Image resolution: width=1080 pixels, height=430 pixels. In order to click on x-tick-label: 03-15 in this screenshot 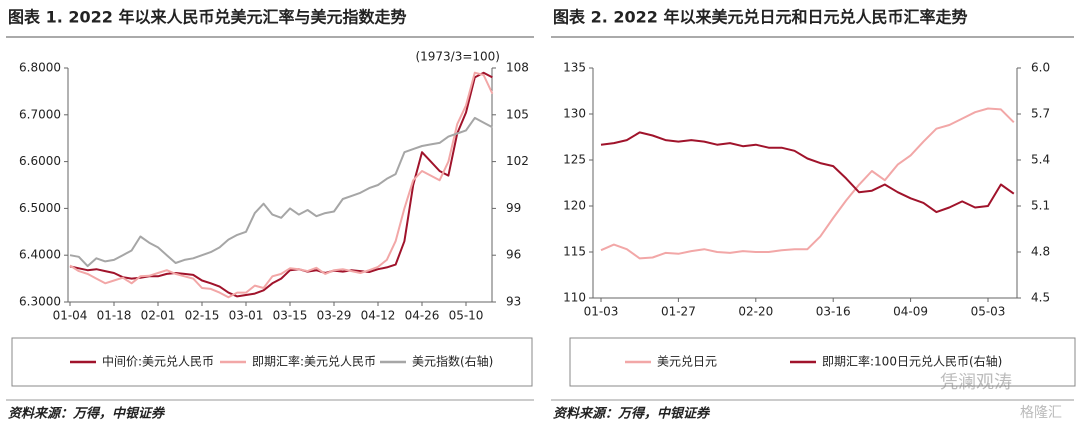, I will do `click(290, 316)`.